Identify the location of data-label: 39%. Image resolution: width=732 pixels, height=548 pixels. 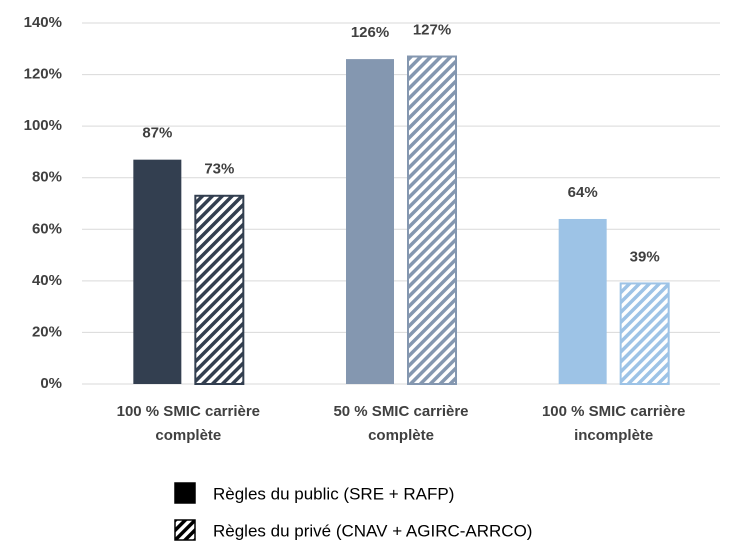
(645, 256).